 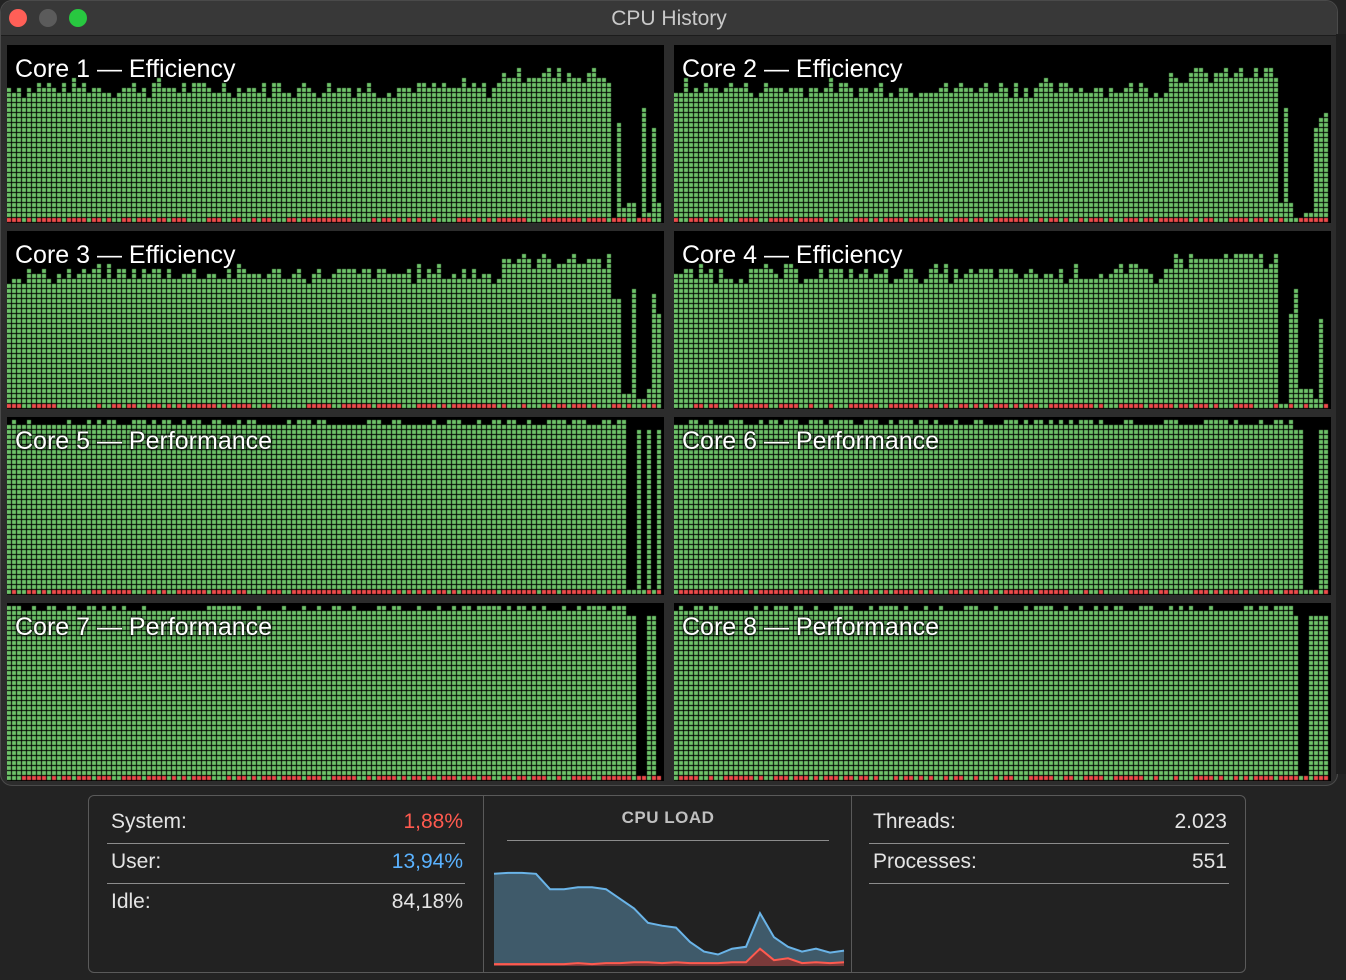 I want to click on core-4-graph: Core 4 — Efficiency, so click(x=1002, y=320).